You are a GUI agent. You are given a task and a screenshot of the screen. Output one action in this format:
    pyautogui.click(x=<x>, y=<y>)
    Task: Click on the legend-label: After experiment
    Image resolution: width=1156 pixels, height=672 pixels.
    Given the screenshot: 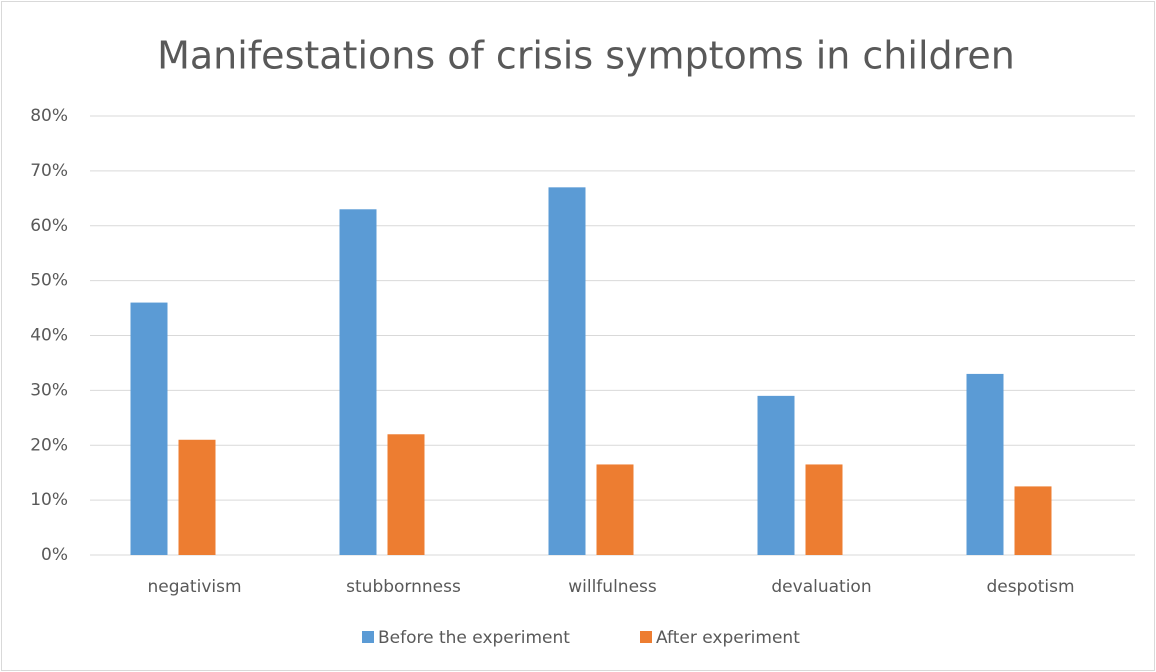 What is the action you would take?
    pyautogui.click(x=728, y=638)
    